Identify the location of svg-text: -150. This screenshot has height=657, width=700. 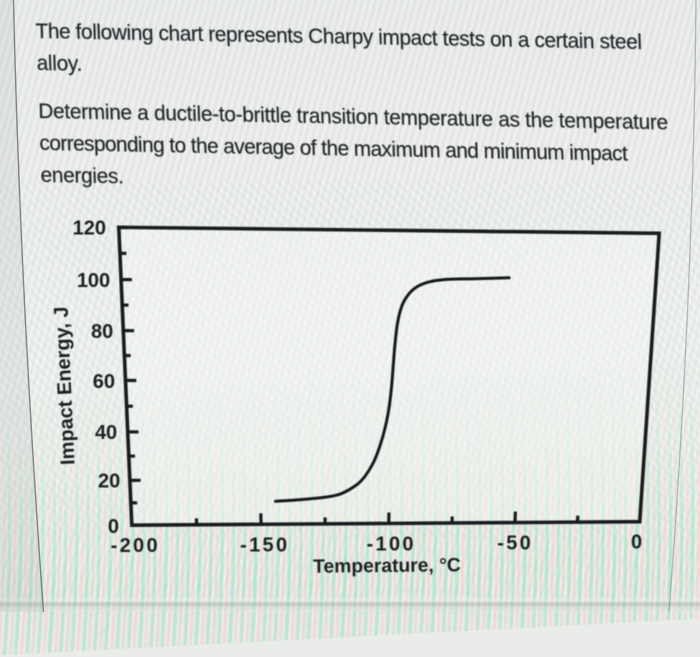
(264, 545).